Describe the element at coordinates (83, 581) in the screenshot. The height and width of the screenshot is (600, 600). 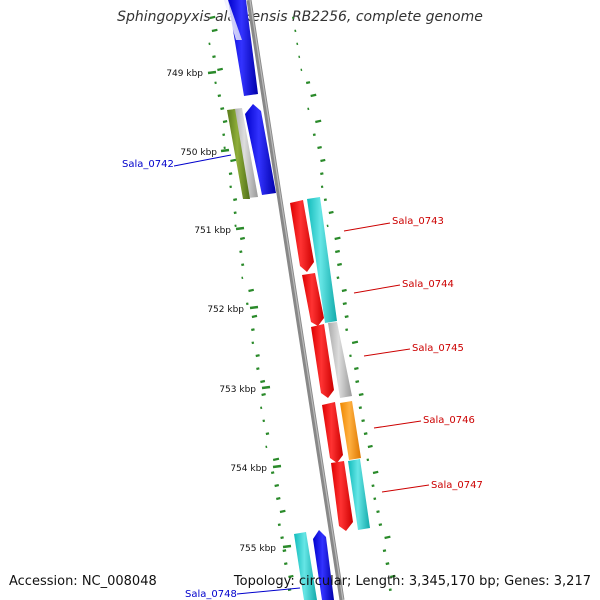
I see `accession-text: Accession: NC_008048` at that location.